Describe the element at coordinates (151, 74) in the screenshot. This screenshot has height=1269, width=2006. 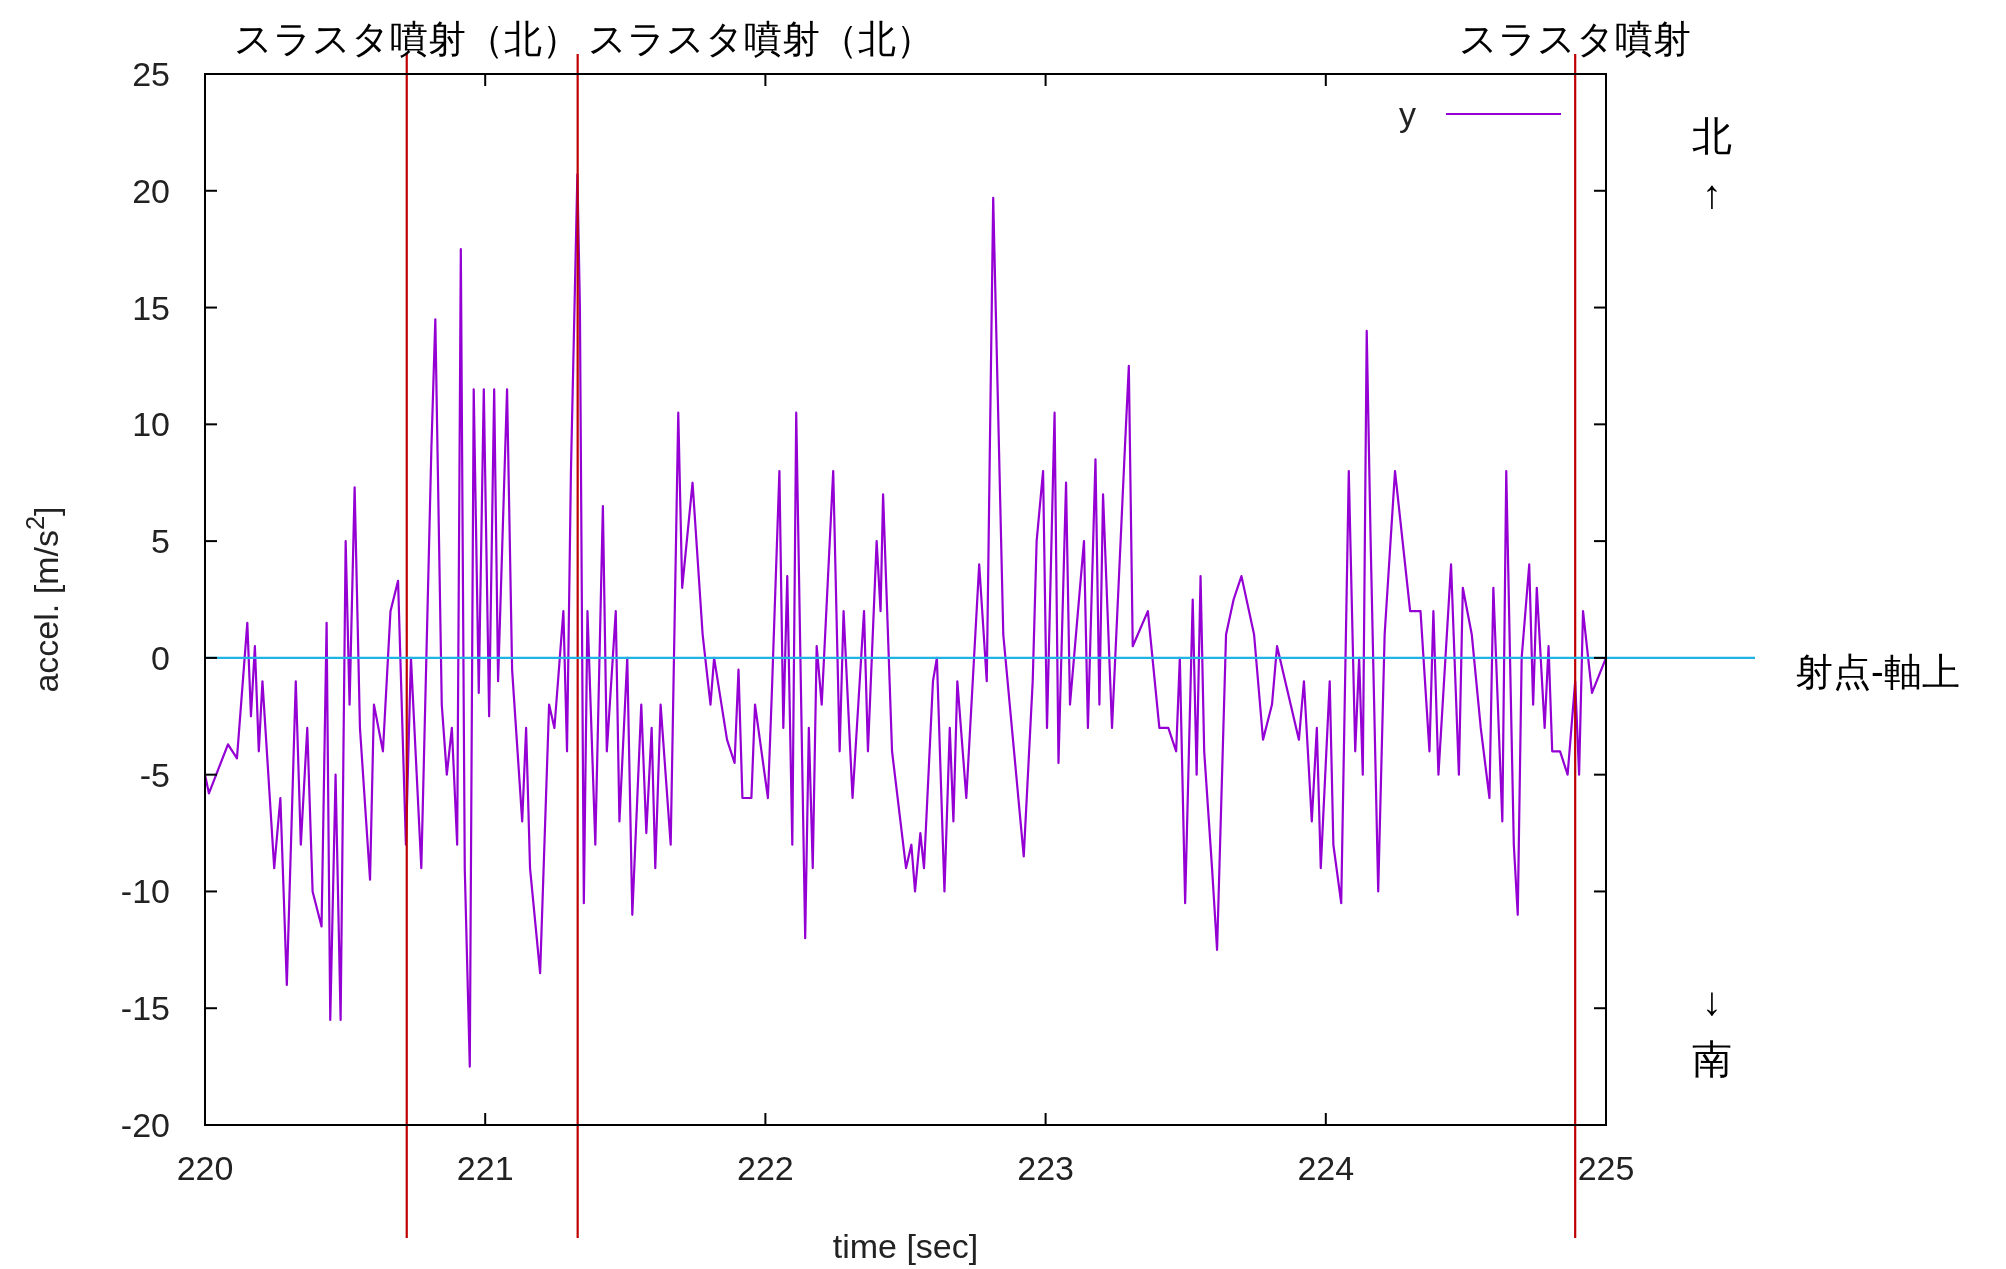
I see `y-tick-label: 25` at that location.